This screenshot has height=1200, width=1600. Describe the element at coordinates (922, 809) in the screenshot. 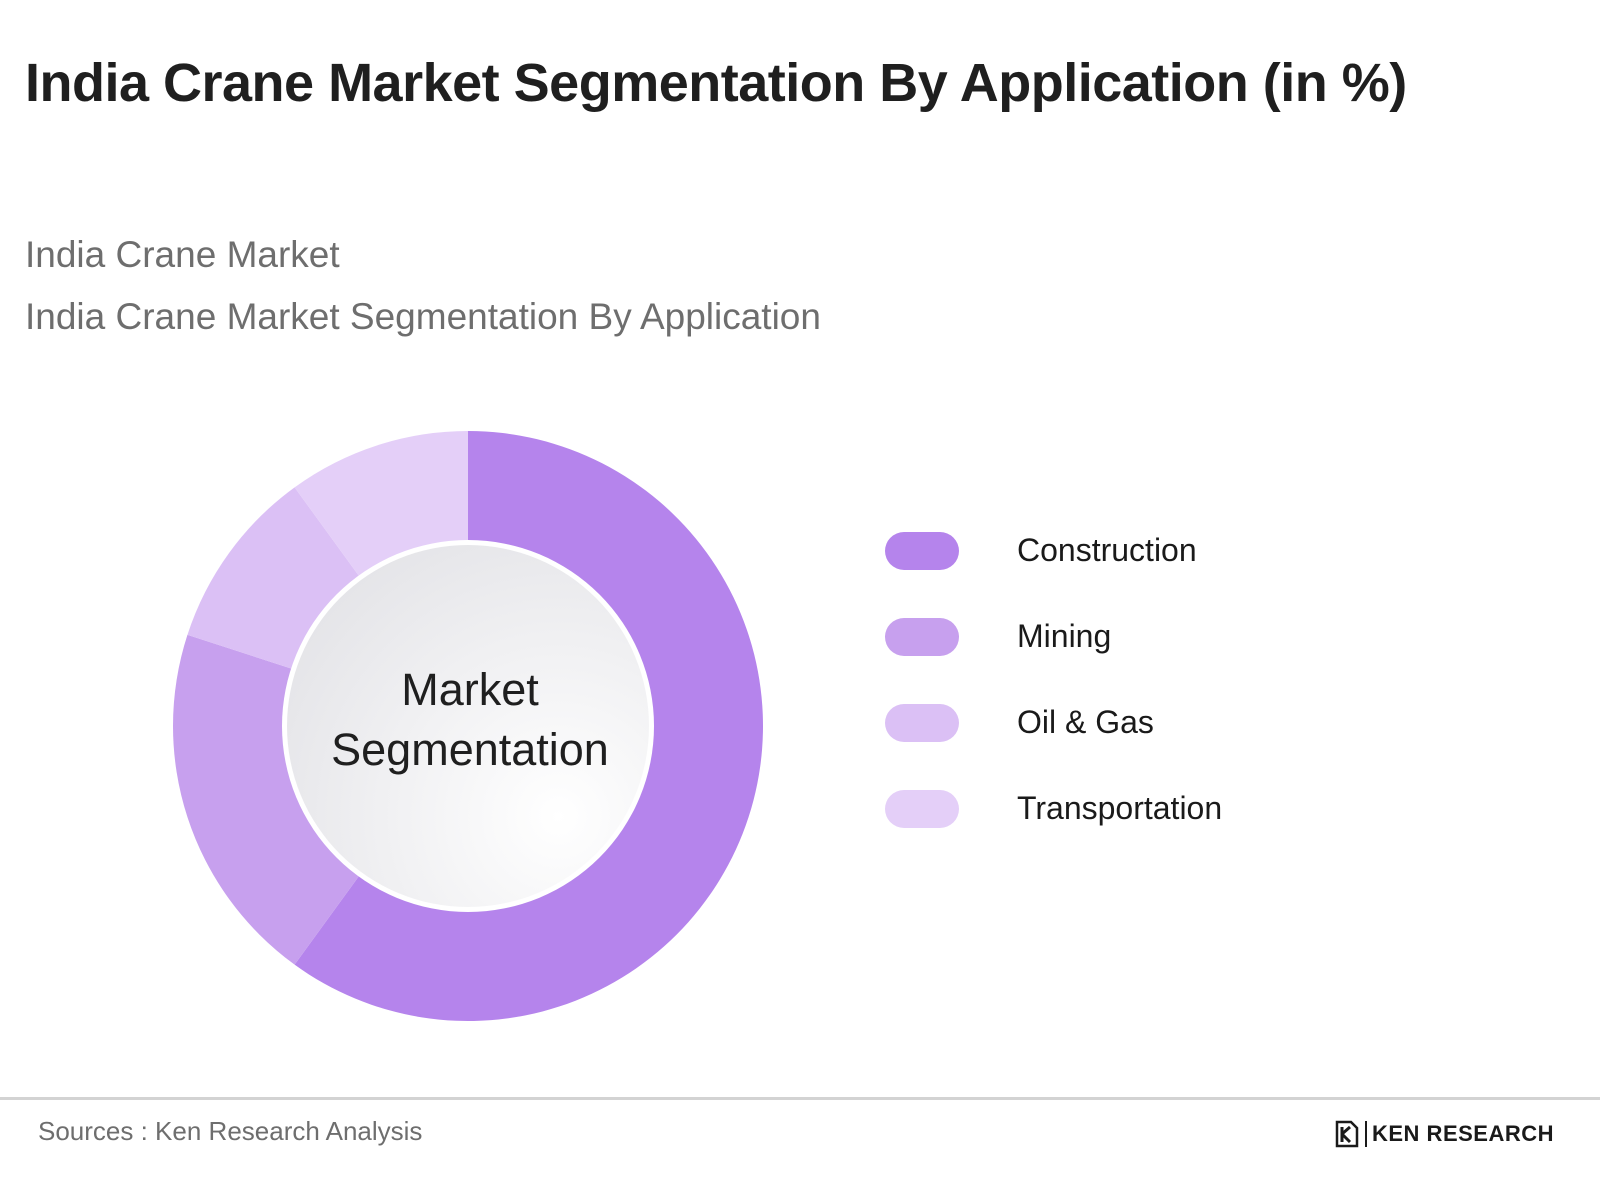

I see `legend-swatch-transportation` at that location.